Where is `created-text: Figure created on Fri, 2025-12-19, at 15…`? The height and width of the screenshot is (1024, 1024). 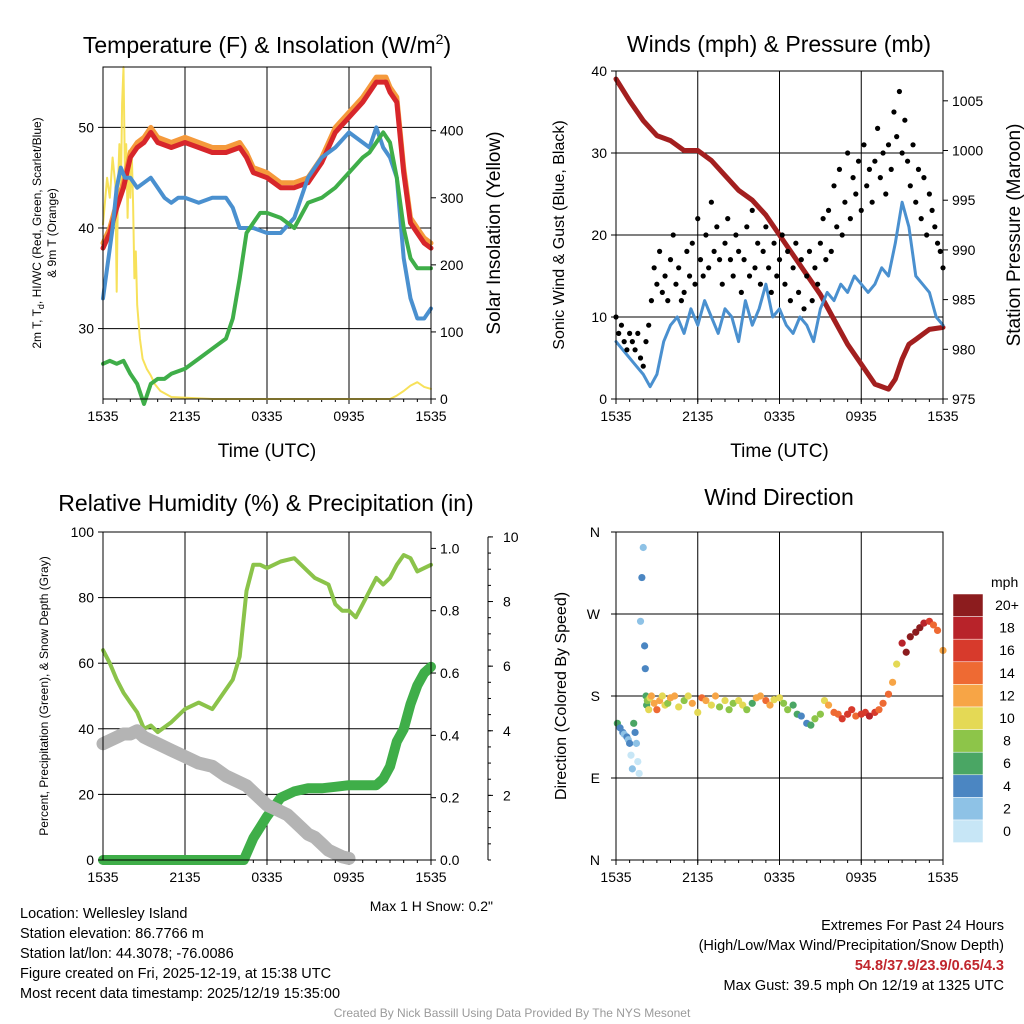 created-text: Figure created on Fri, 2025-12-19, at 15… is located at coordinates (176, 974).